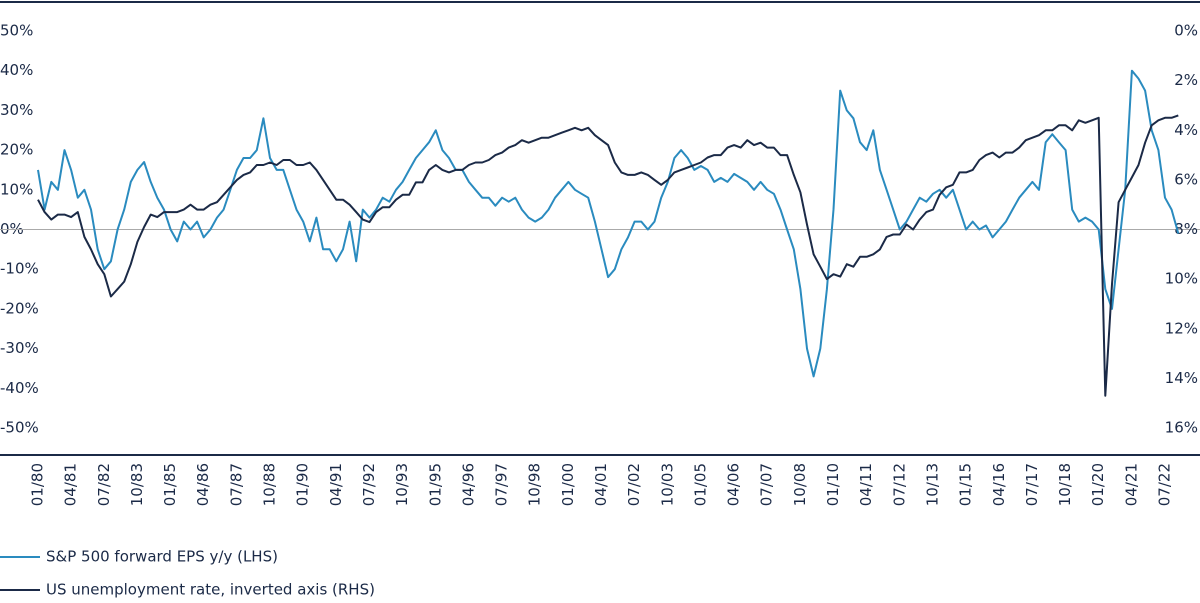 This screenshot has width=1200, height=603. What do you see at coordinates (203, 484) in the screenshot?
I see `x-tick-label: 04/86` at bounding box center [203, 484].